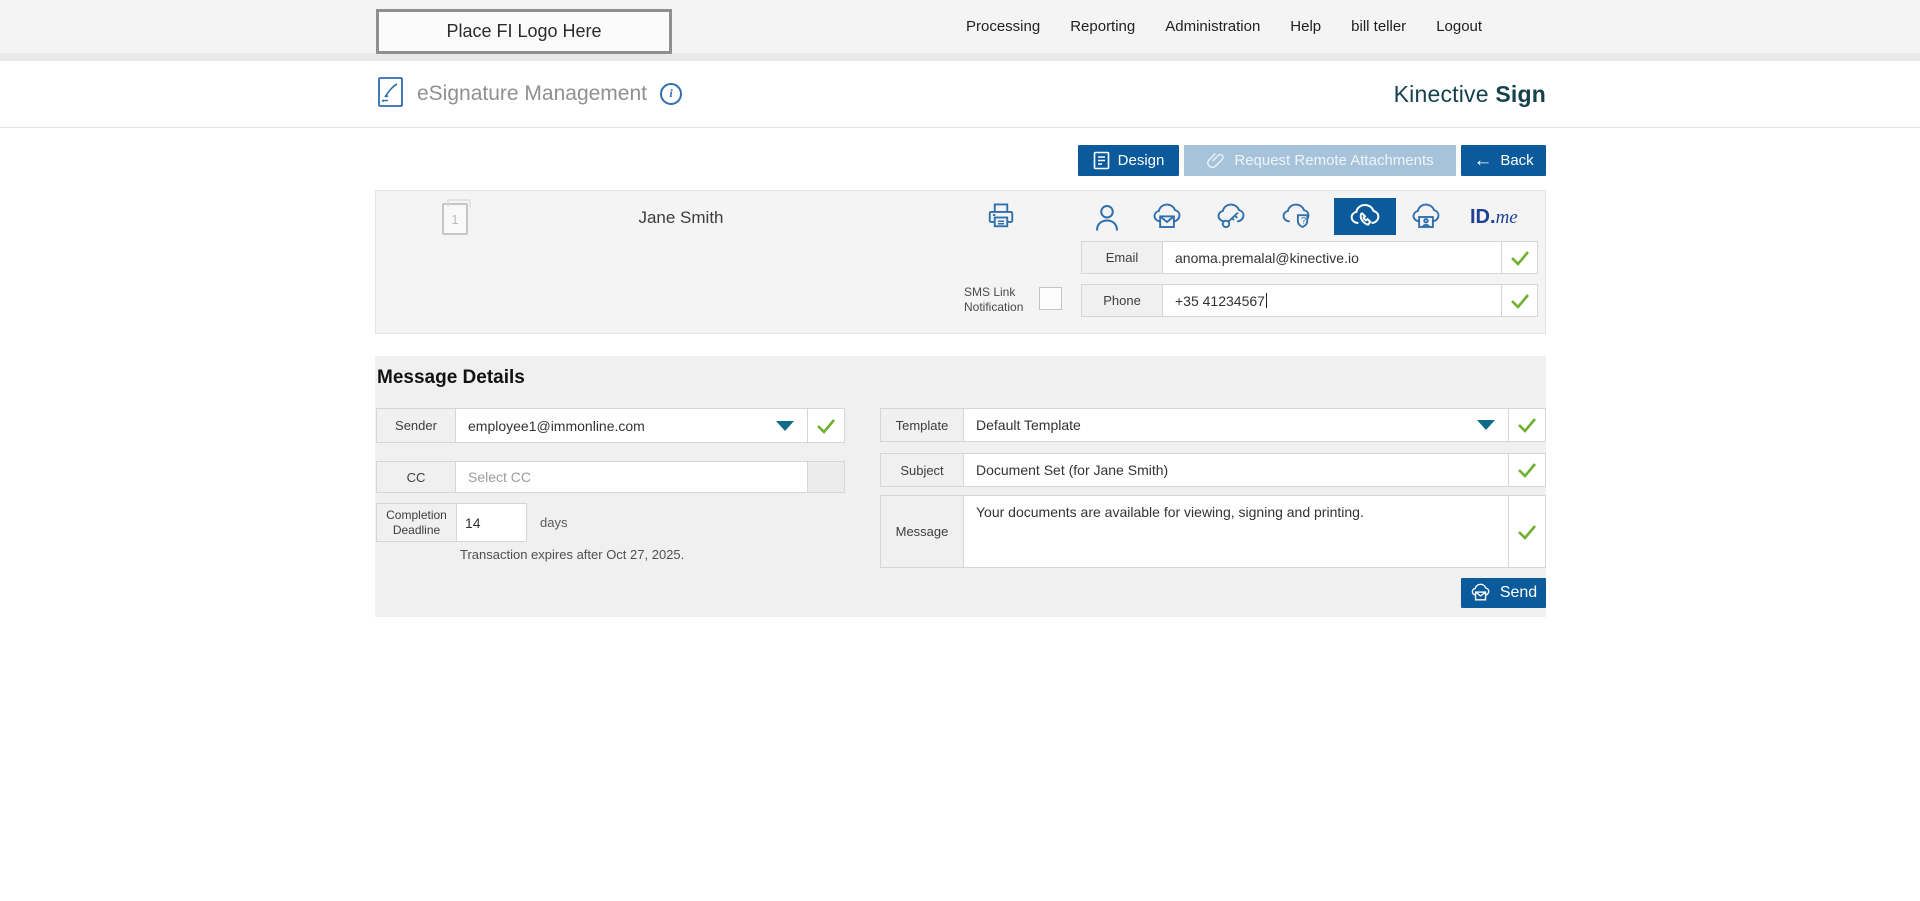 Image resolution: width=1920 pixels, height=901 pixels. What do you see at coordinates (416, 529) in the screenshot?
I see `completion-label-line2: Deadline` at bounding box center [416, 529].